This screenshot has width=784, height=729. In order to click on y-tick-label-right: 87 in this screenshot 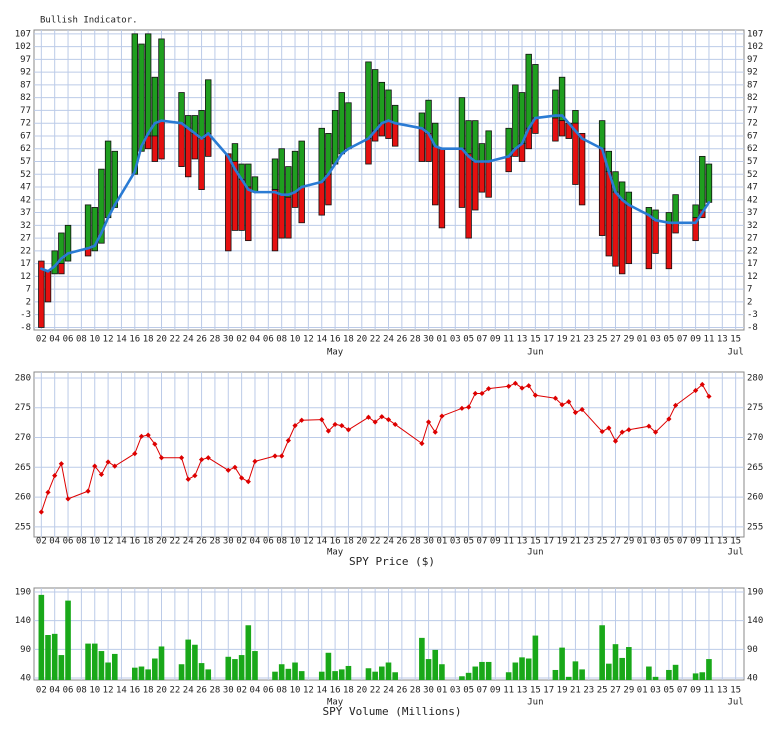, I will do `click(752, 85)`.